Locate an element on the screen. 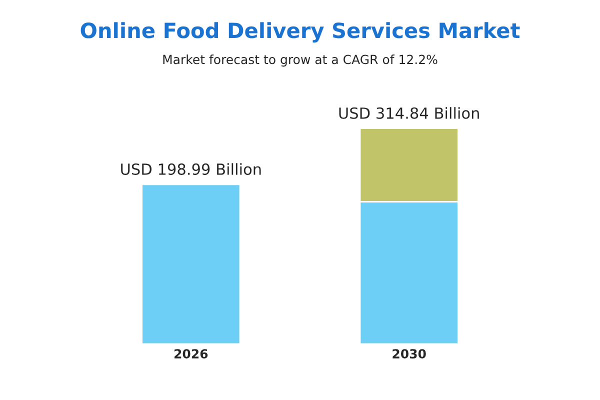 The image size is (600, 400). x-tick-label: 2030 is located at coordinates (409, 354).